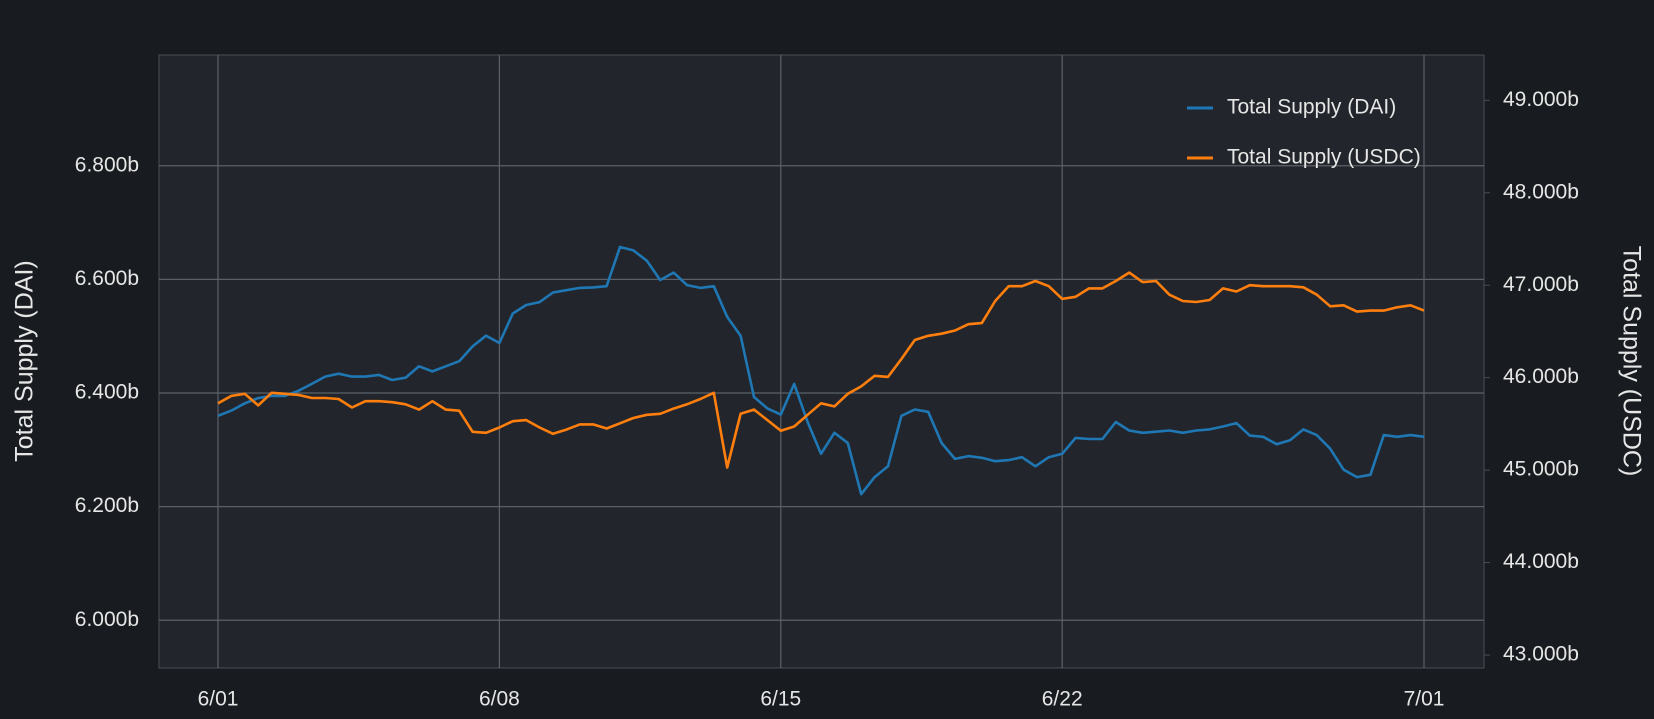 The height and width of the screenshot is (719, 1654). Describe the element at coordinates (780, 699) in the screenshot. I see `x-tick-label: 6/15` at that location.